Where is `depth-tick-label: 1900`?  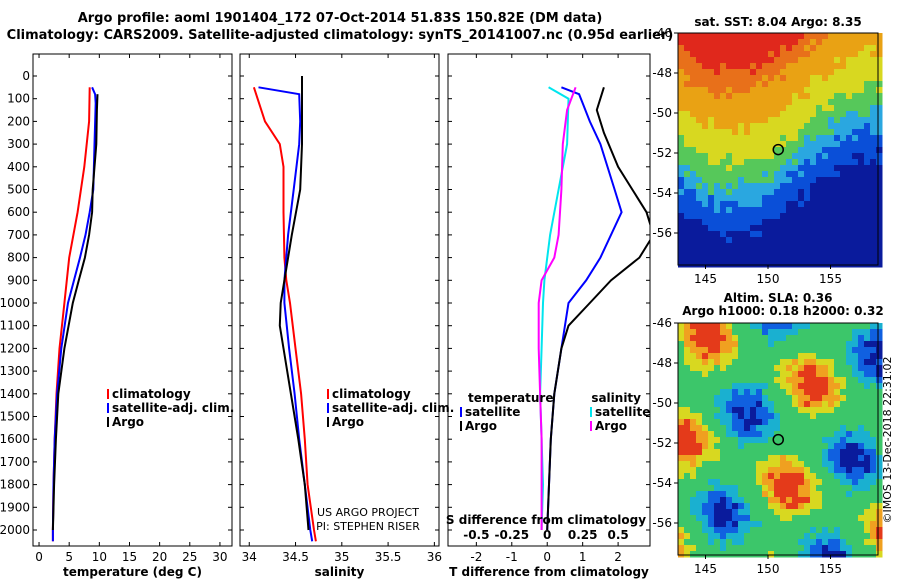 depth-tick-label: 1900 is located at coordinates (15, 507).